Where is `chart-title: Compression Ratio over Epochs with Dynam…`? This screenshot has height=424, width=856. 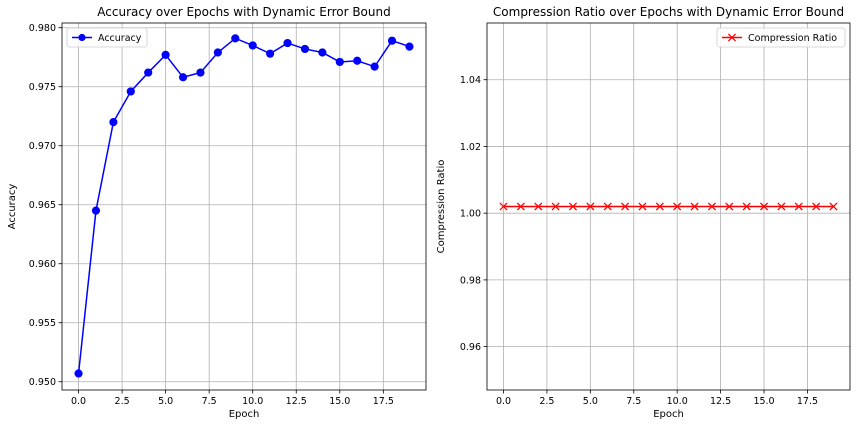 chart-title: Compression Ratio over Epochs with Dynam… is located at coordinates (668, 12).